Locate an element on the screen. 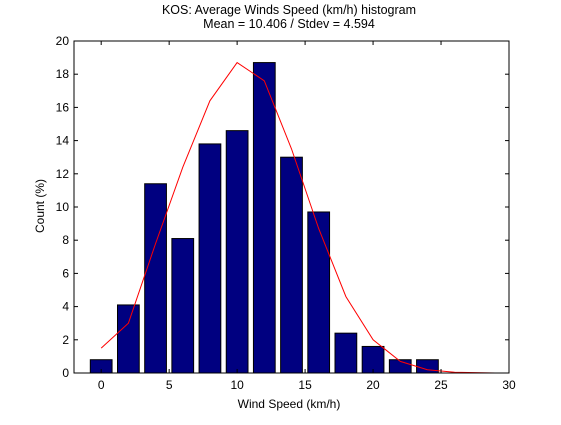 The height and width of the screenshot is (425, 561). y-tick-label: 6 is located at coordinates (65, 273).